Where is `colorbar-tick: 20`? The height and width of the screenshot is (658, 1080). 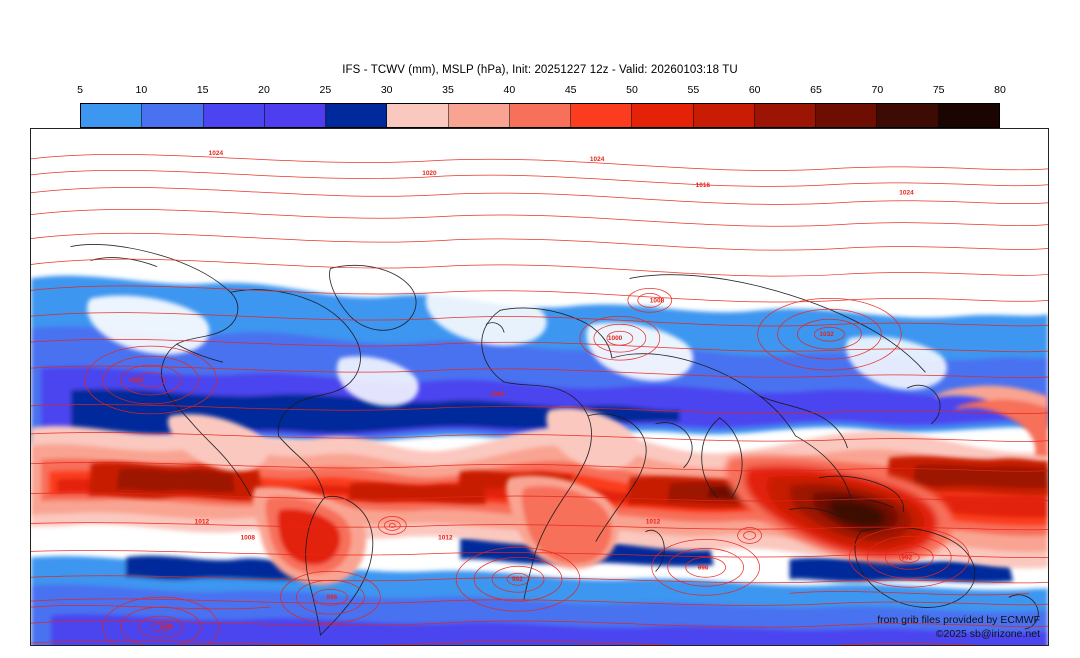
colorbar-tick: 20 is located at coordinates (264, 90).